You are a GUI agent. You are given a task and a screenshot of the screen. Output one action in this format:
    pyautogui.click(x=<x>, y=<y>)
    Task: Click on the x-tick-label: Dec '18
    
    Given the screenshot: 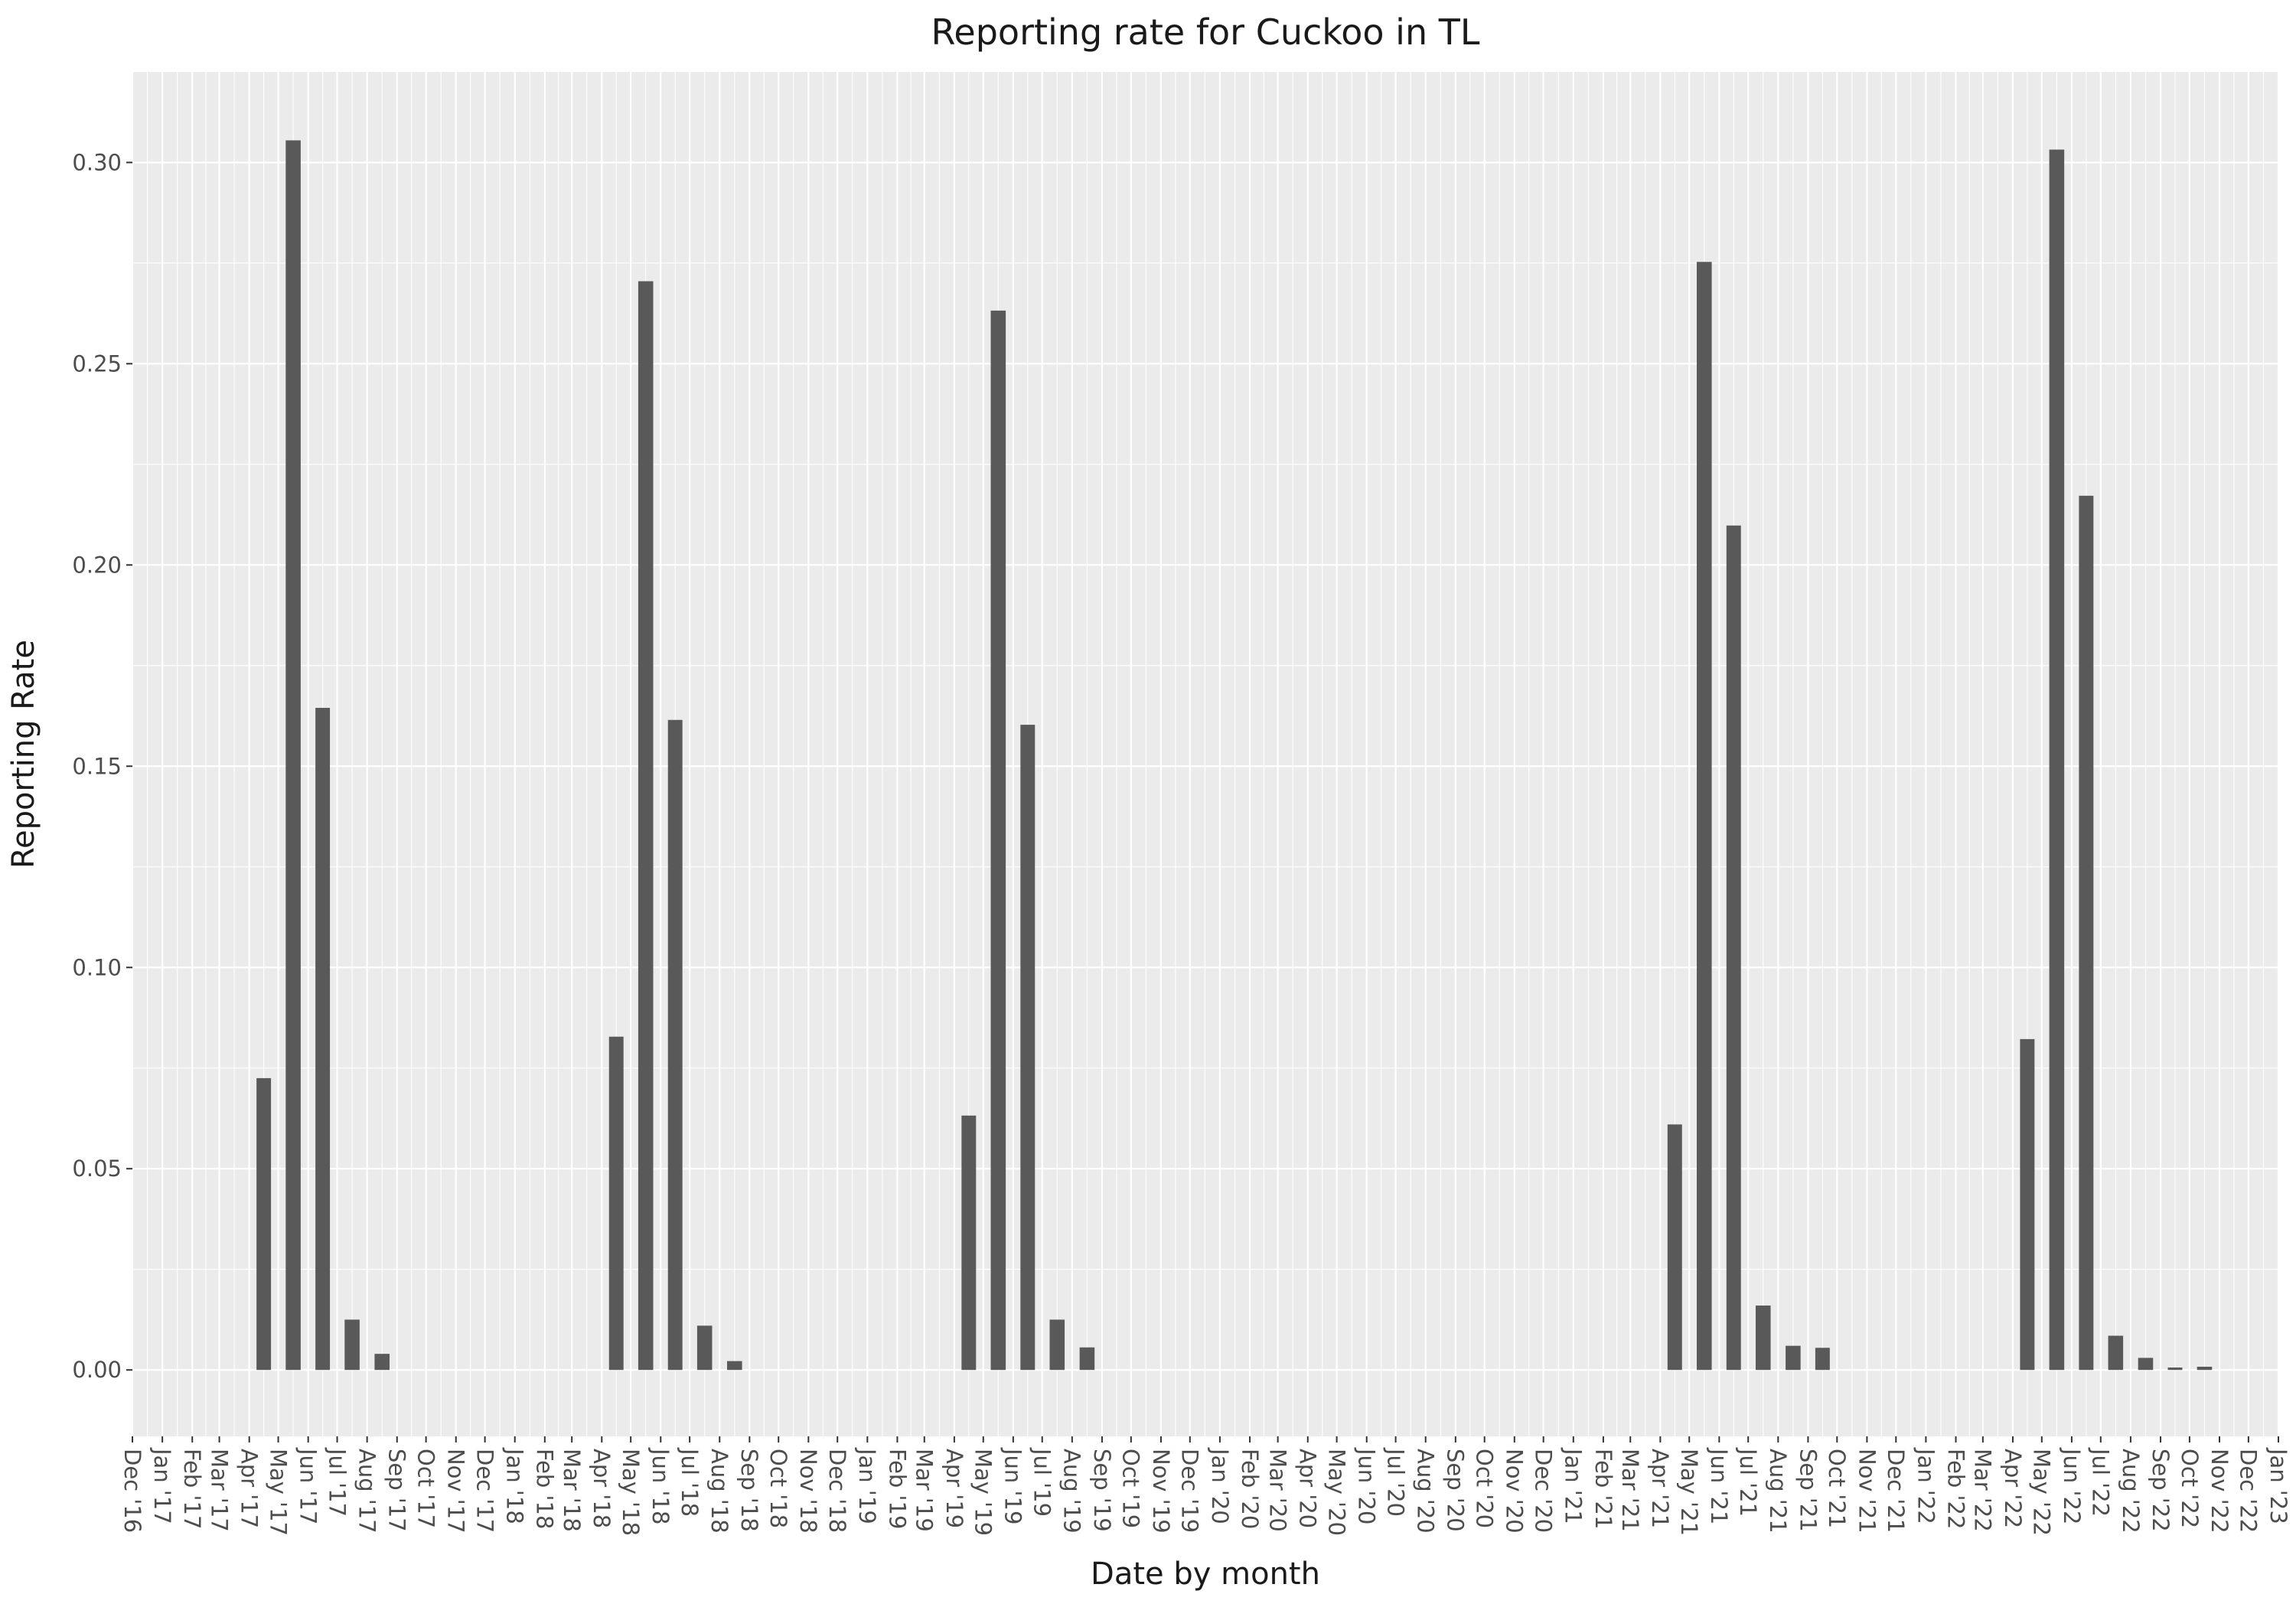 What is the action you would take?
    pyautogui.click(x=837, y=1491)
    